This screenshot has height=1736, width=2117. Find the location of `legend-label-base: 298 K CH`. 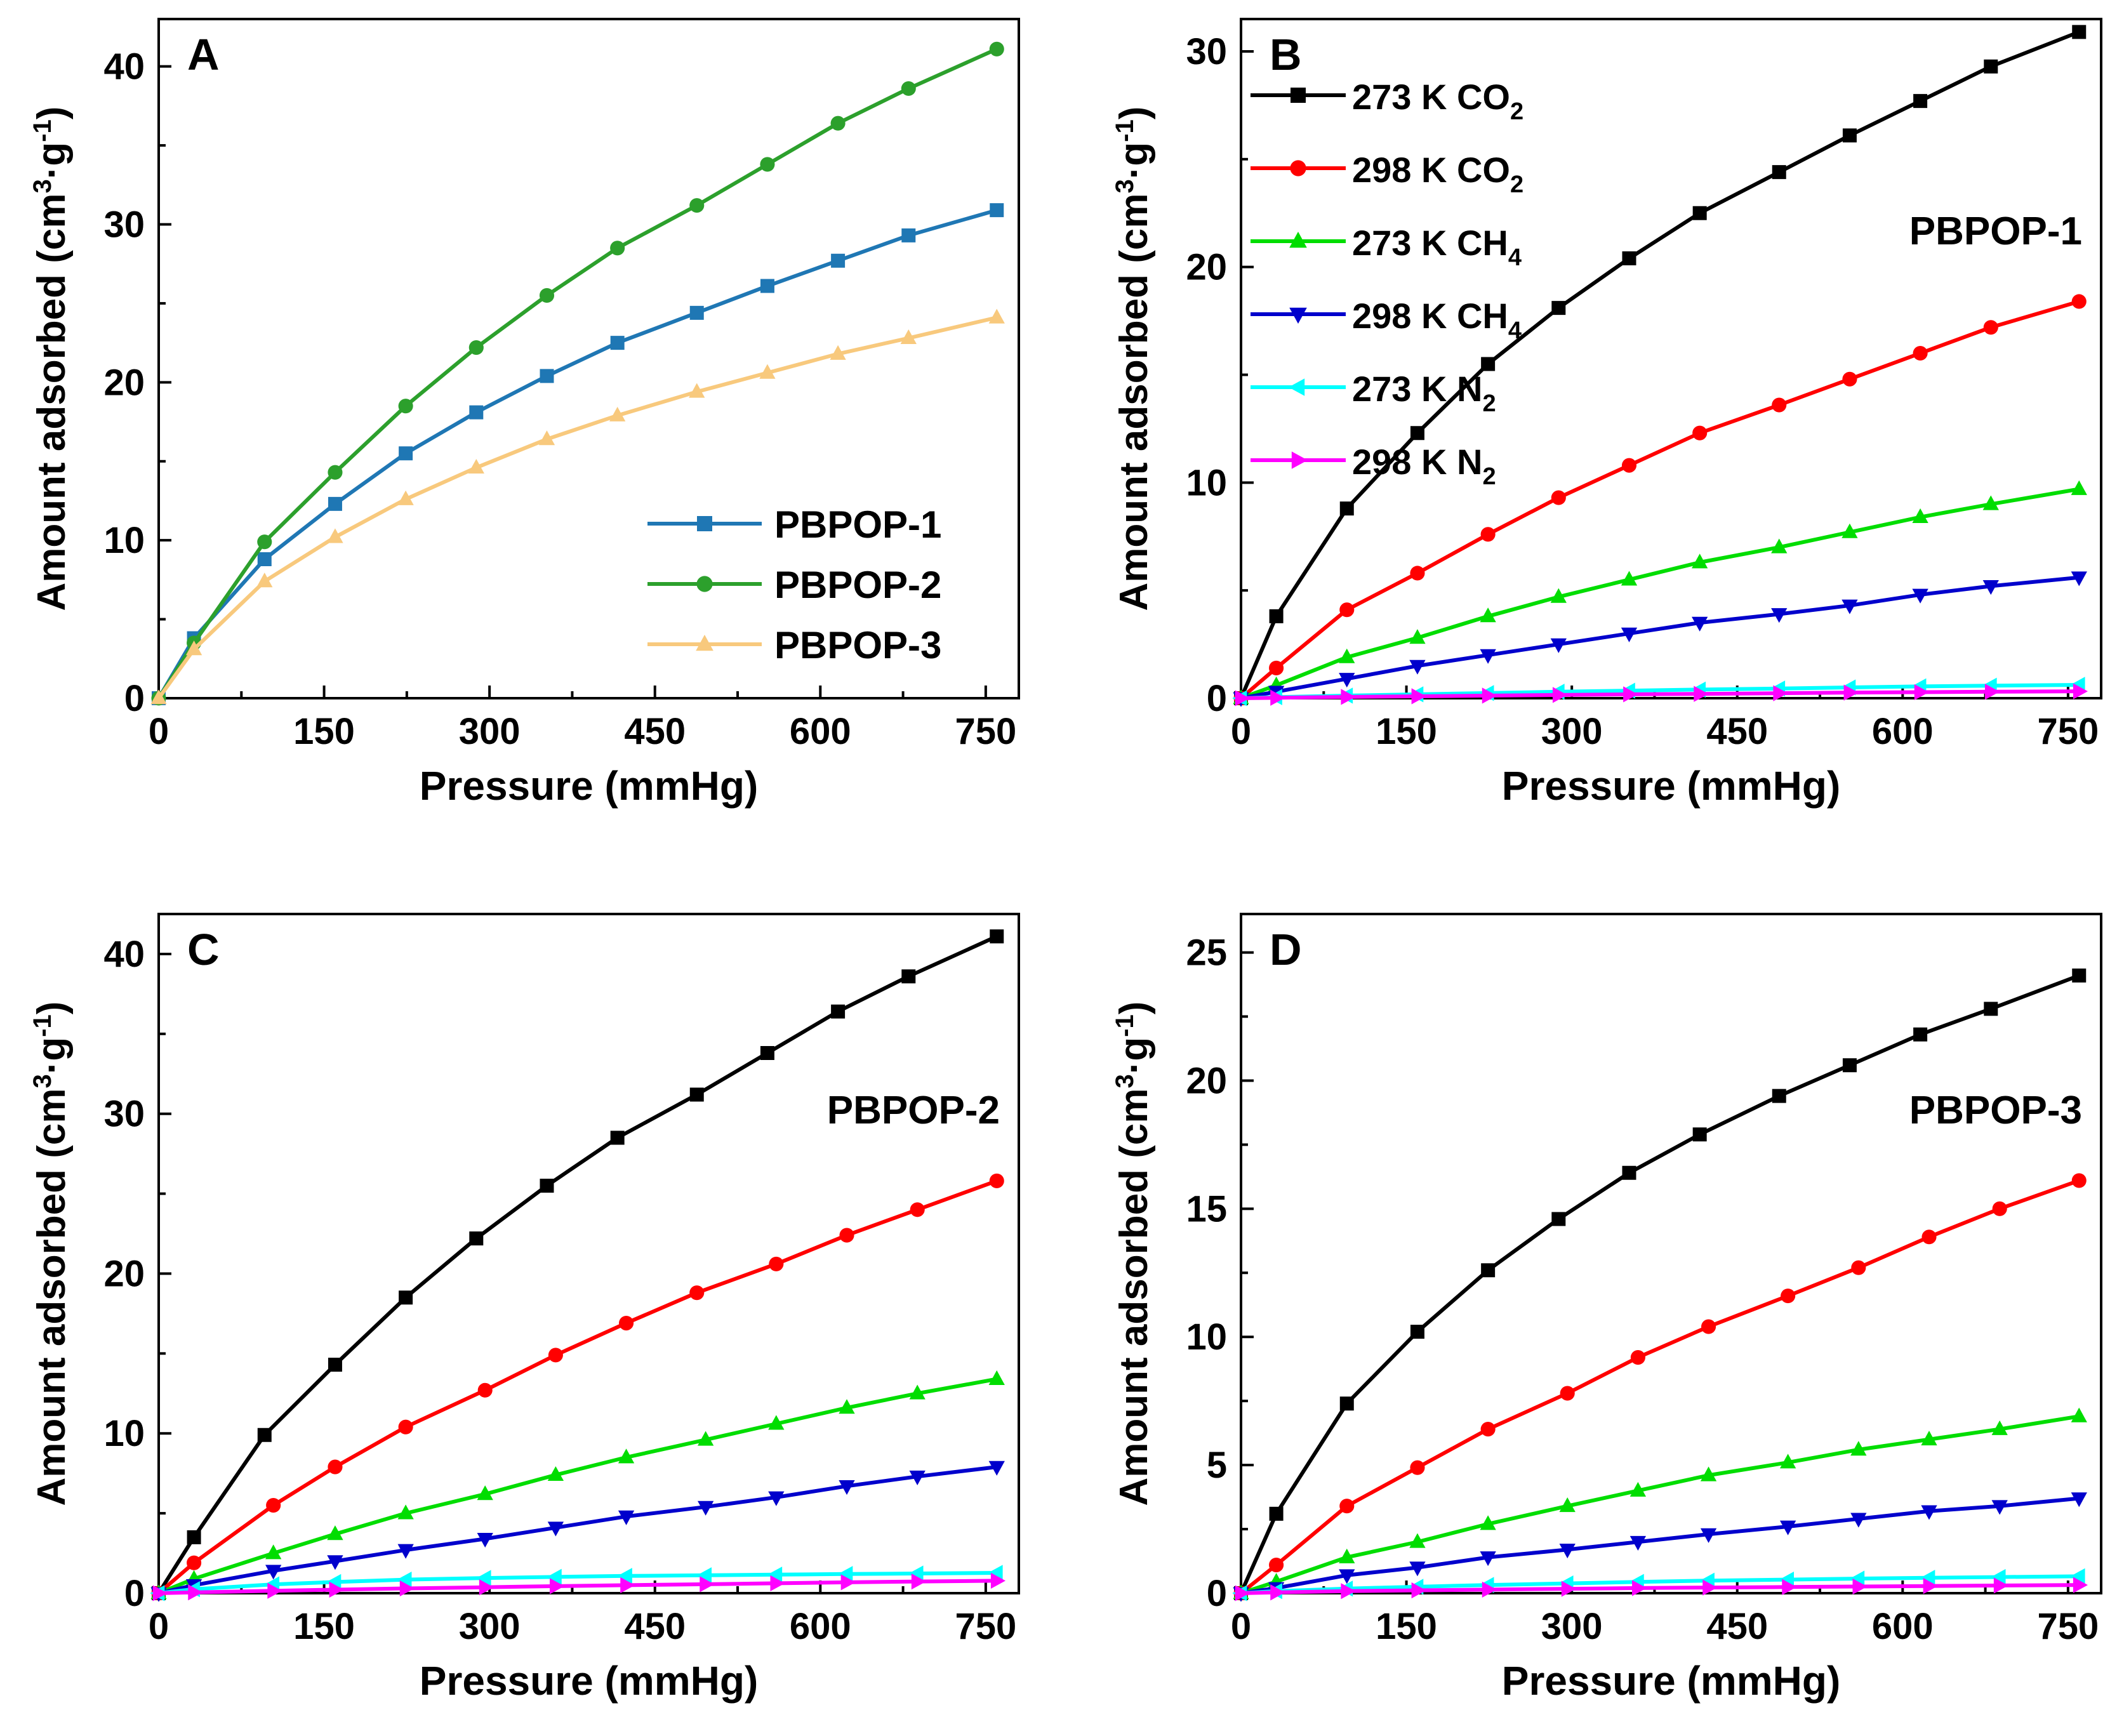

legend-label-base: 298 K CH is located at coordinates (1430, 316).